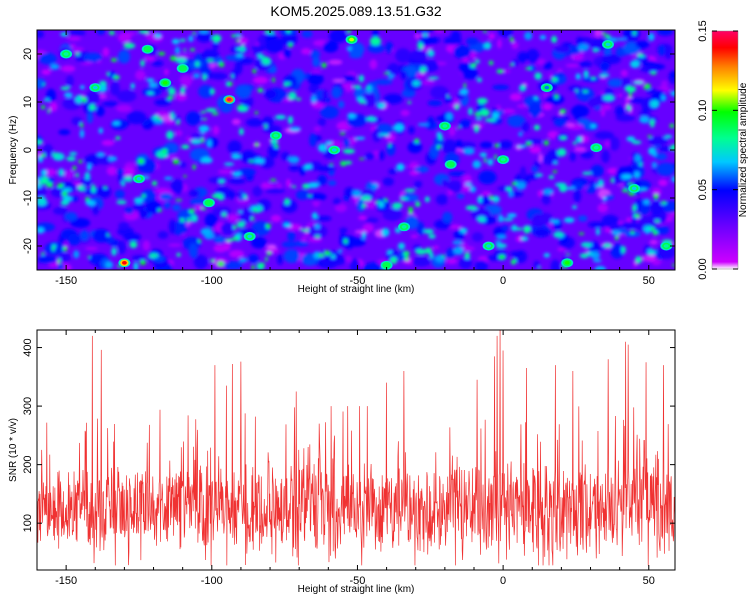 The width and height of the screenshot is (750, 600). What do you see at coordinates (703, 30) in the screenshot?
I see `colorbar-tick-label: 0.15` at bounding box center [703, 30].